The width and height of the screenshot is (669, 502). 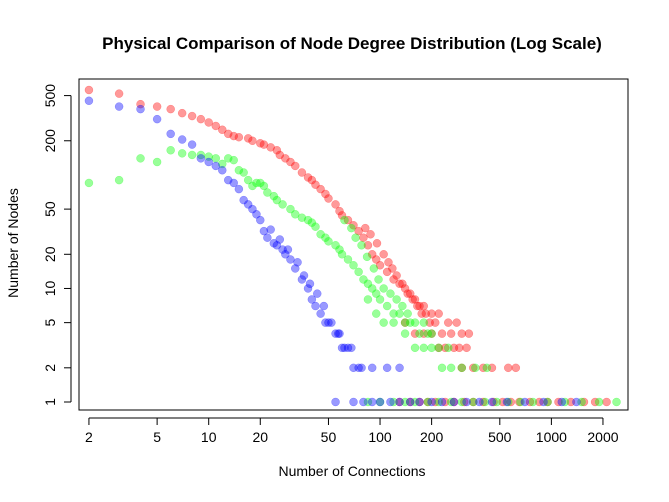 I want to click on y-tick-label: 20, so click(x=50, y=254).